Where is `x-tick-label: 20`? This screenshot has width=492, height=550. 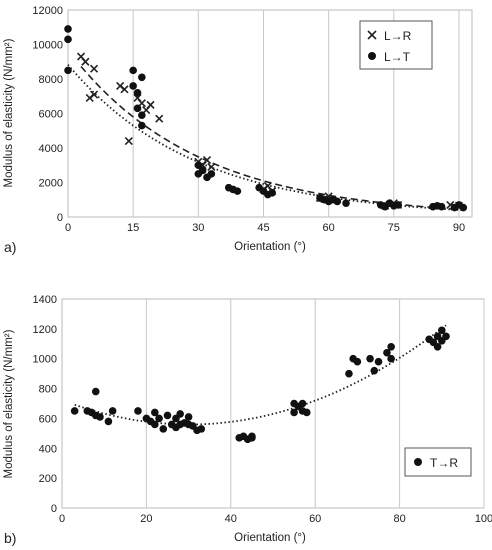
x-tick-label: 20 is located at coordinates (146, 519).